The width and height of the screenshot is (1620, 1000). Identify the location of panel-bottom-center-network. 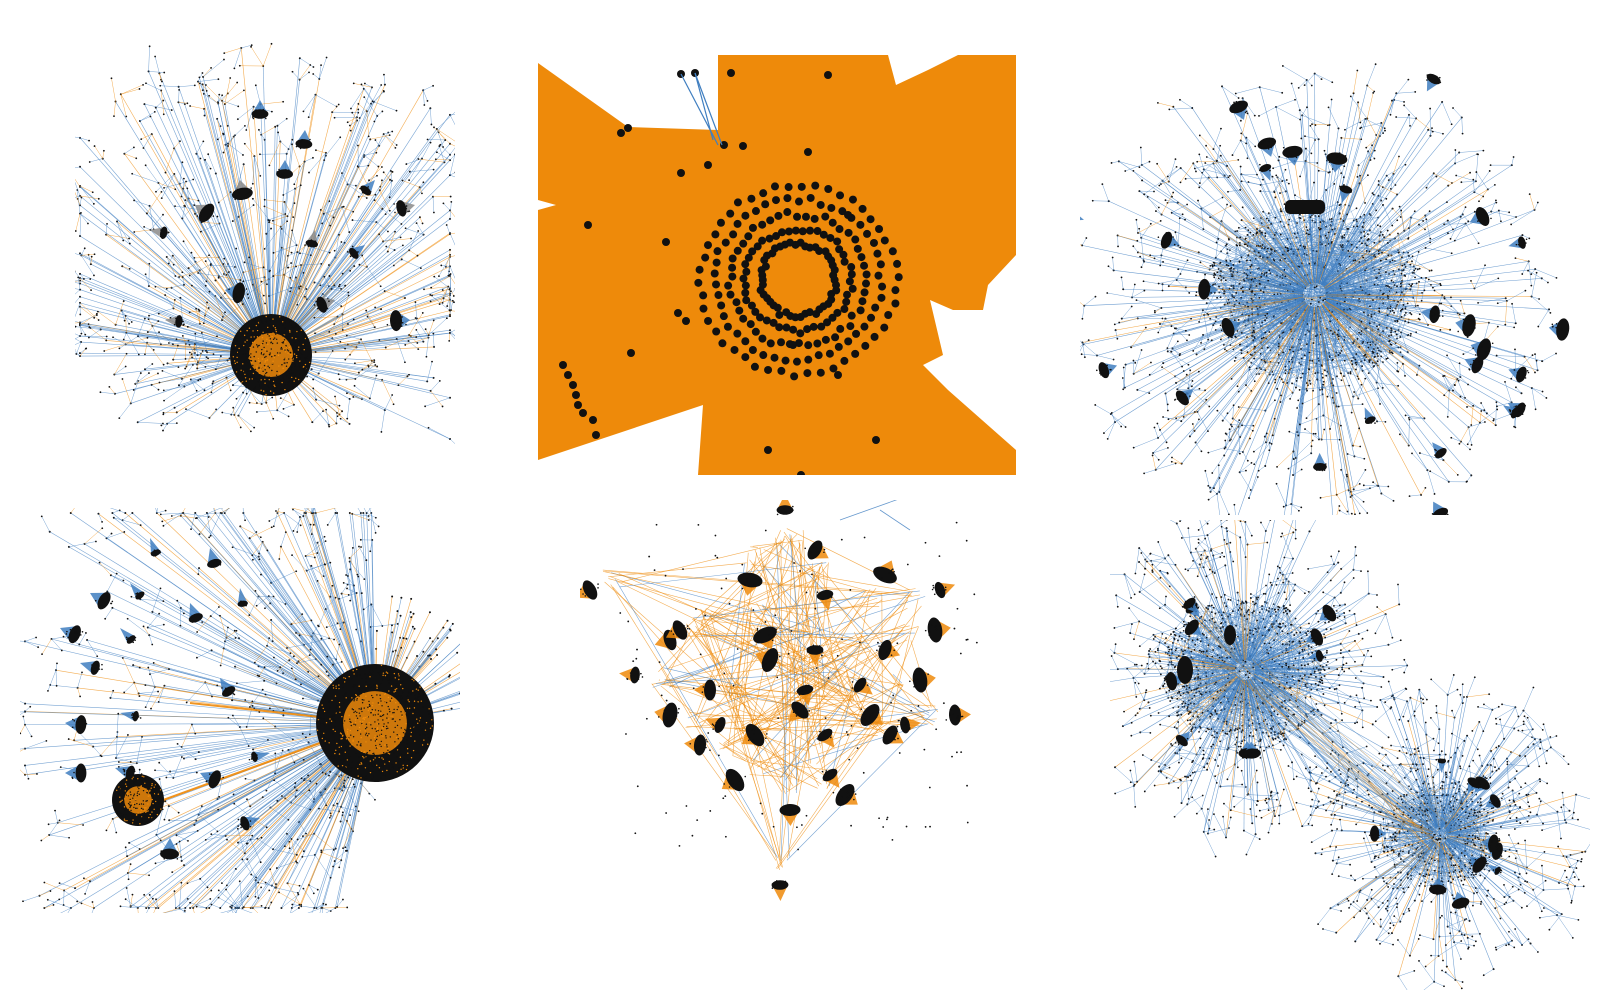
(779, 700).